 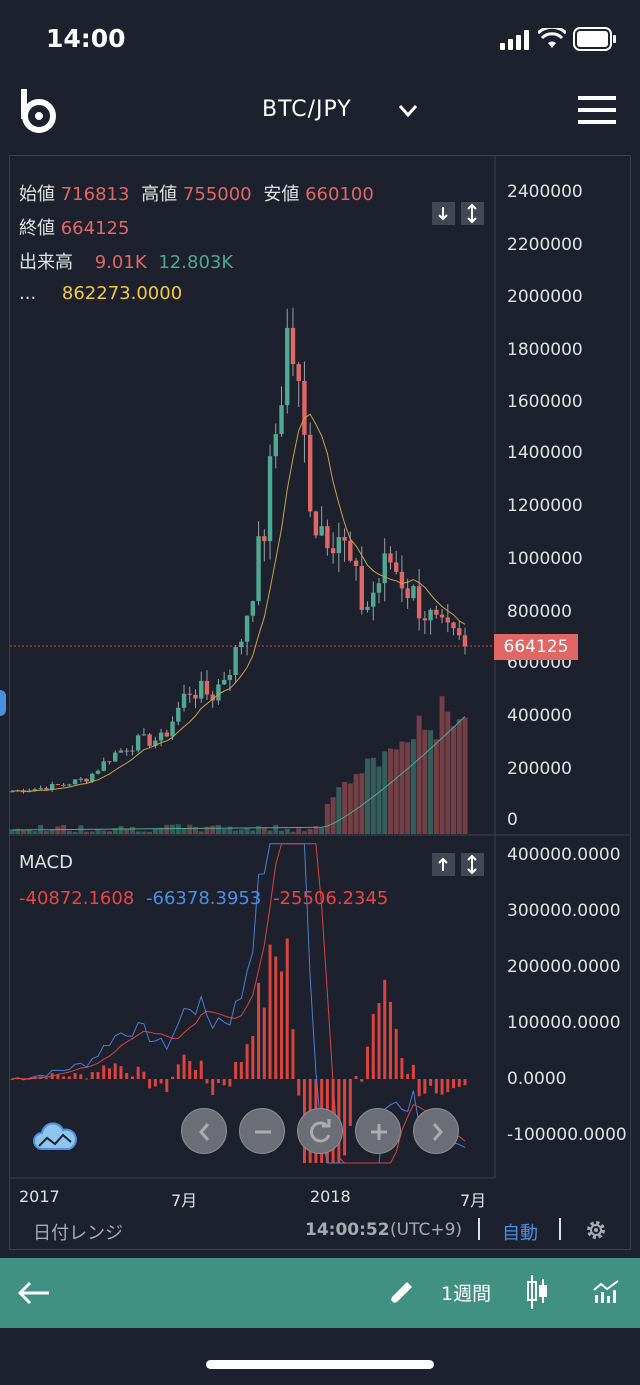 I want to click on macd-scale-up-button, so click(x=443, y=864).